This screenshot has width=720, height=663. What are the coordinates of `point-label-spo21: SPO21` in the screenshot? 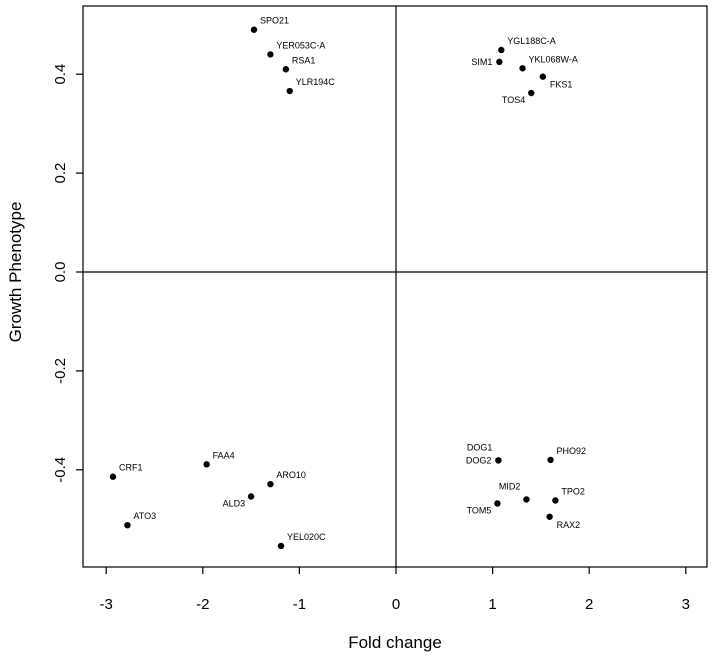 It's located at (274, 21).